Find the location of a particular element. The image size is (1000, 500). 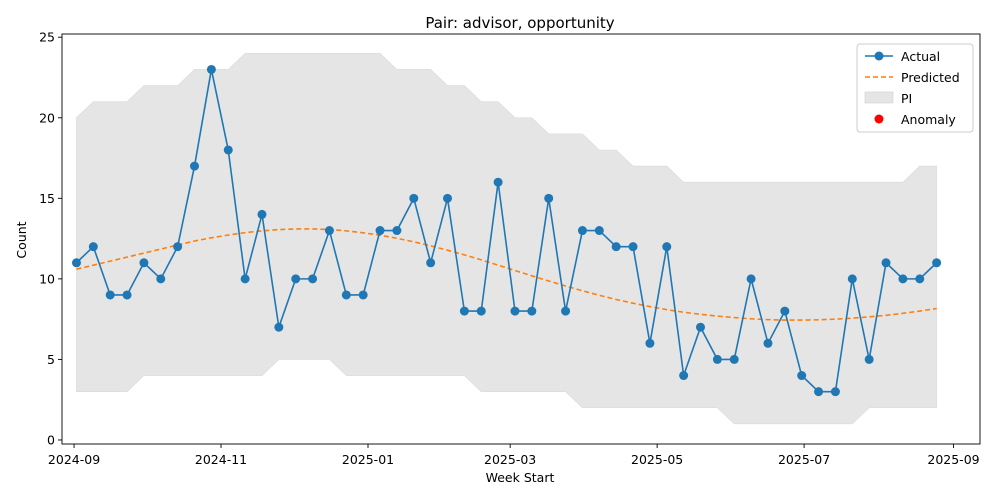

y-tick-label: 10 is located at coordinates (47, 278).